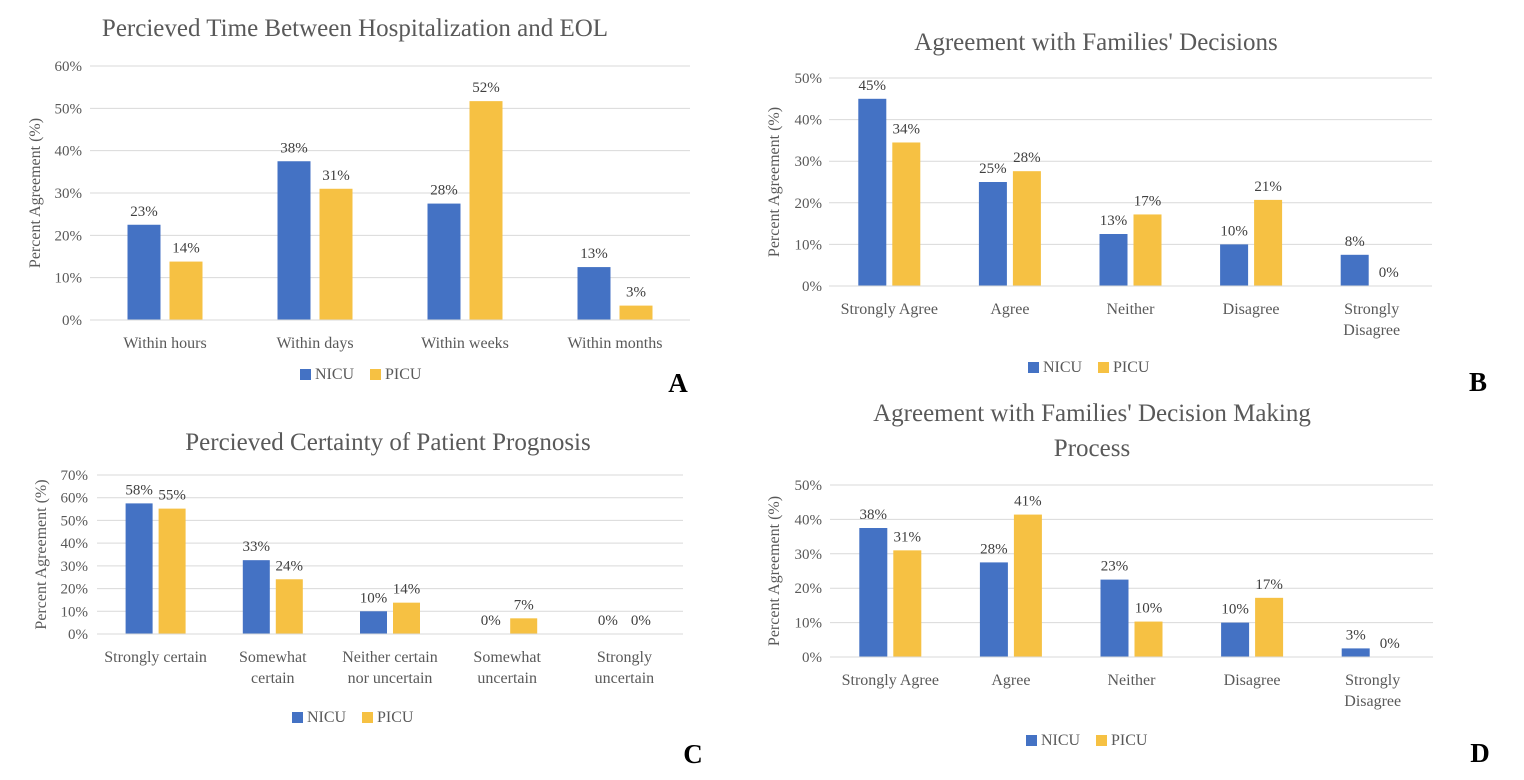  I want to click on x-tick-label: Within weeks, so click(465, 343).